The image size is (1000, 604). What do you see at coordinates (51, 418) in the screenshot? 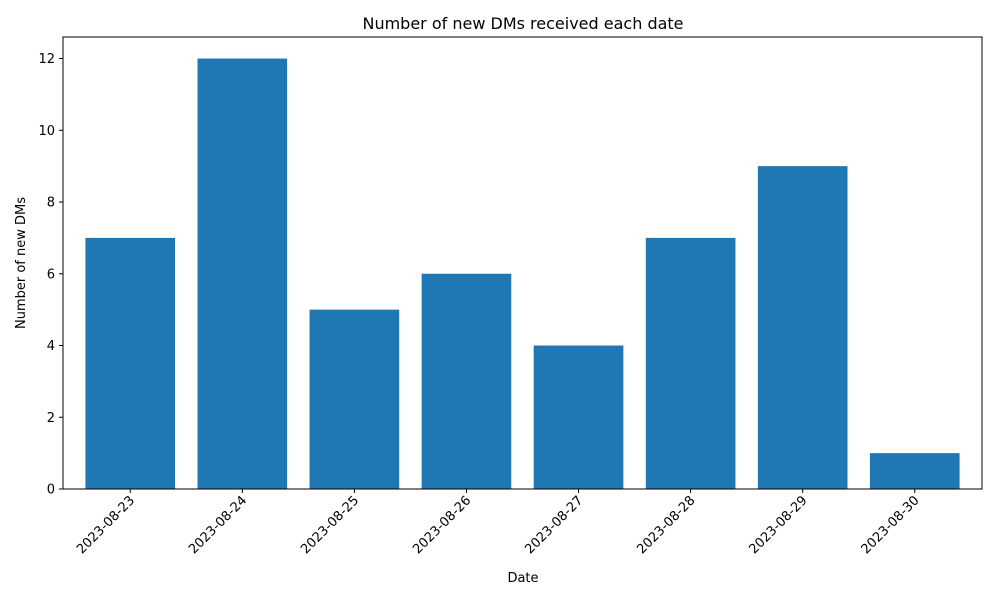
I see `y-tick-label: 2` at bounding box center [51, 418].